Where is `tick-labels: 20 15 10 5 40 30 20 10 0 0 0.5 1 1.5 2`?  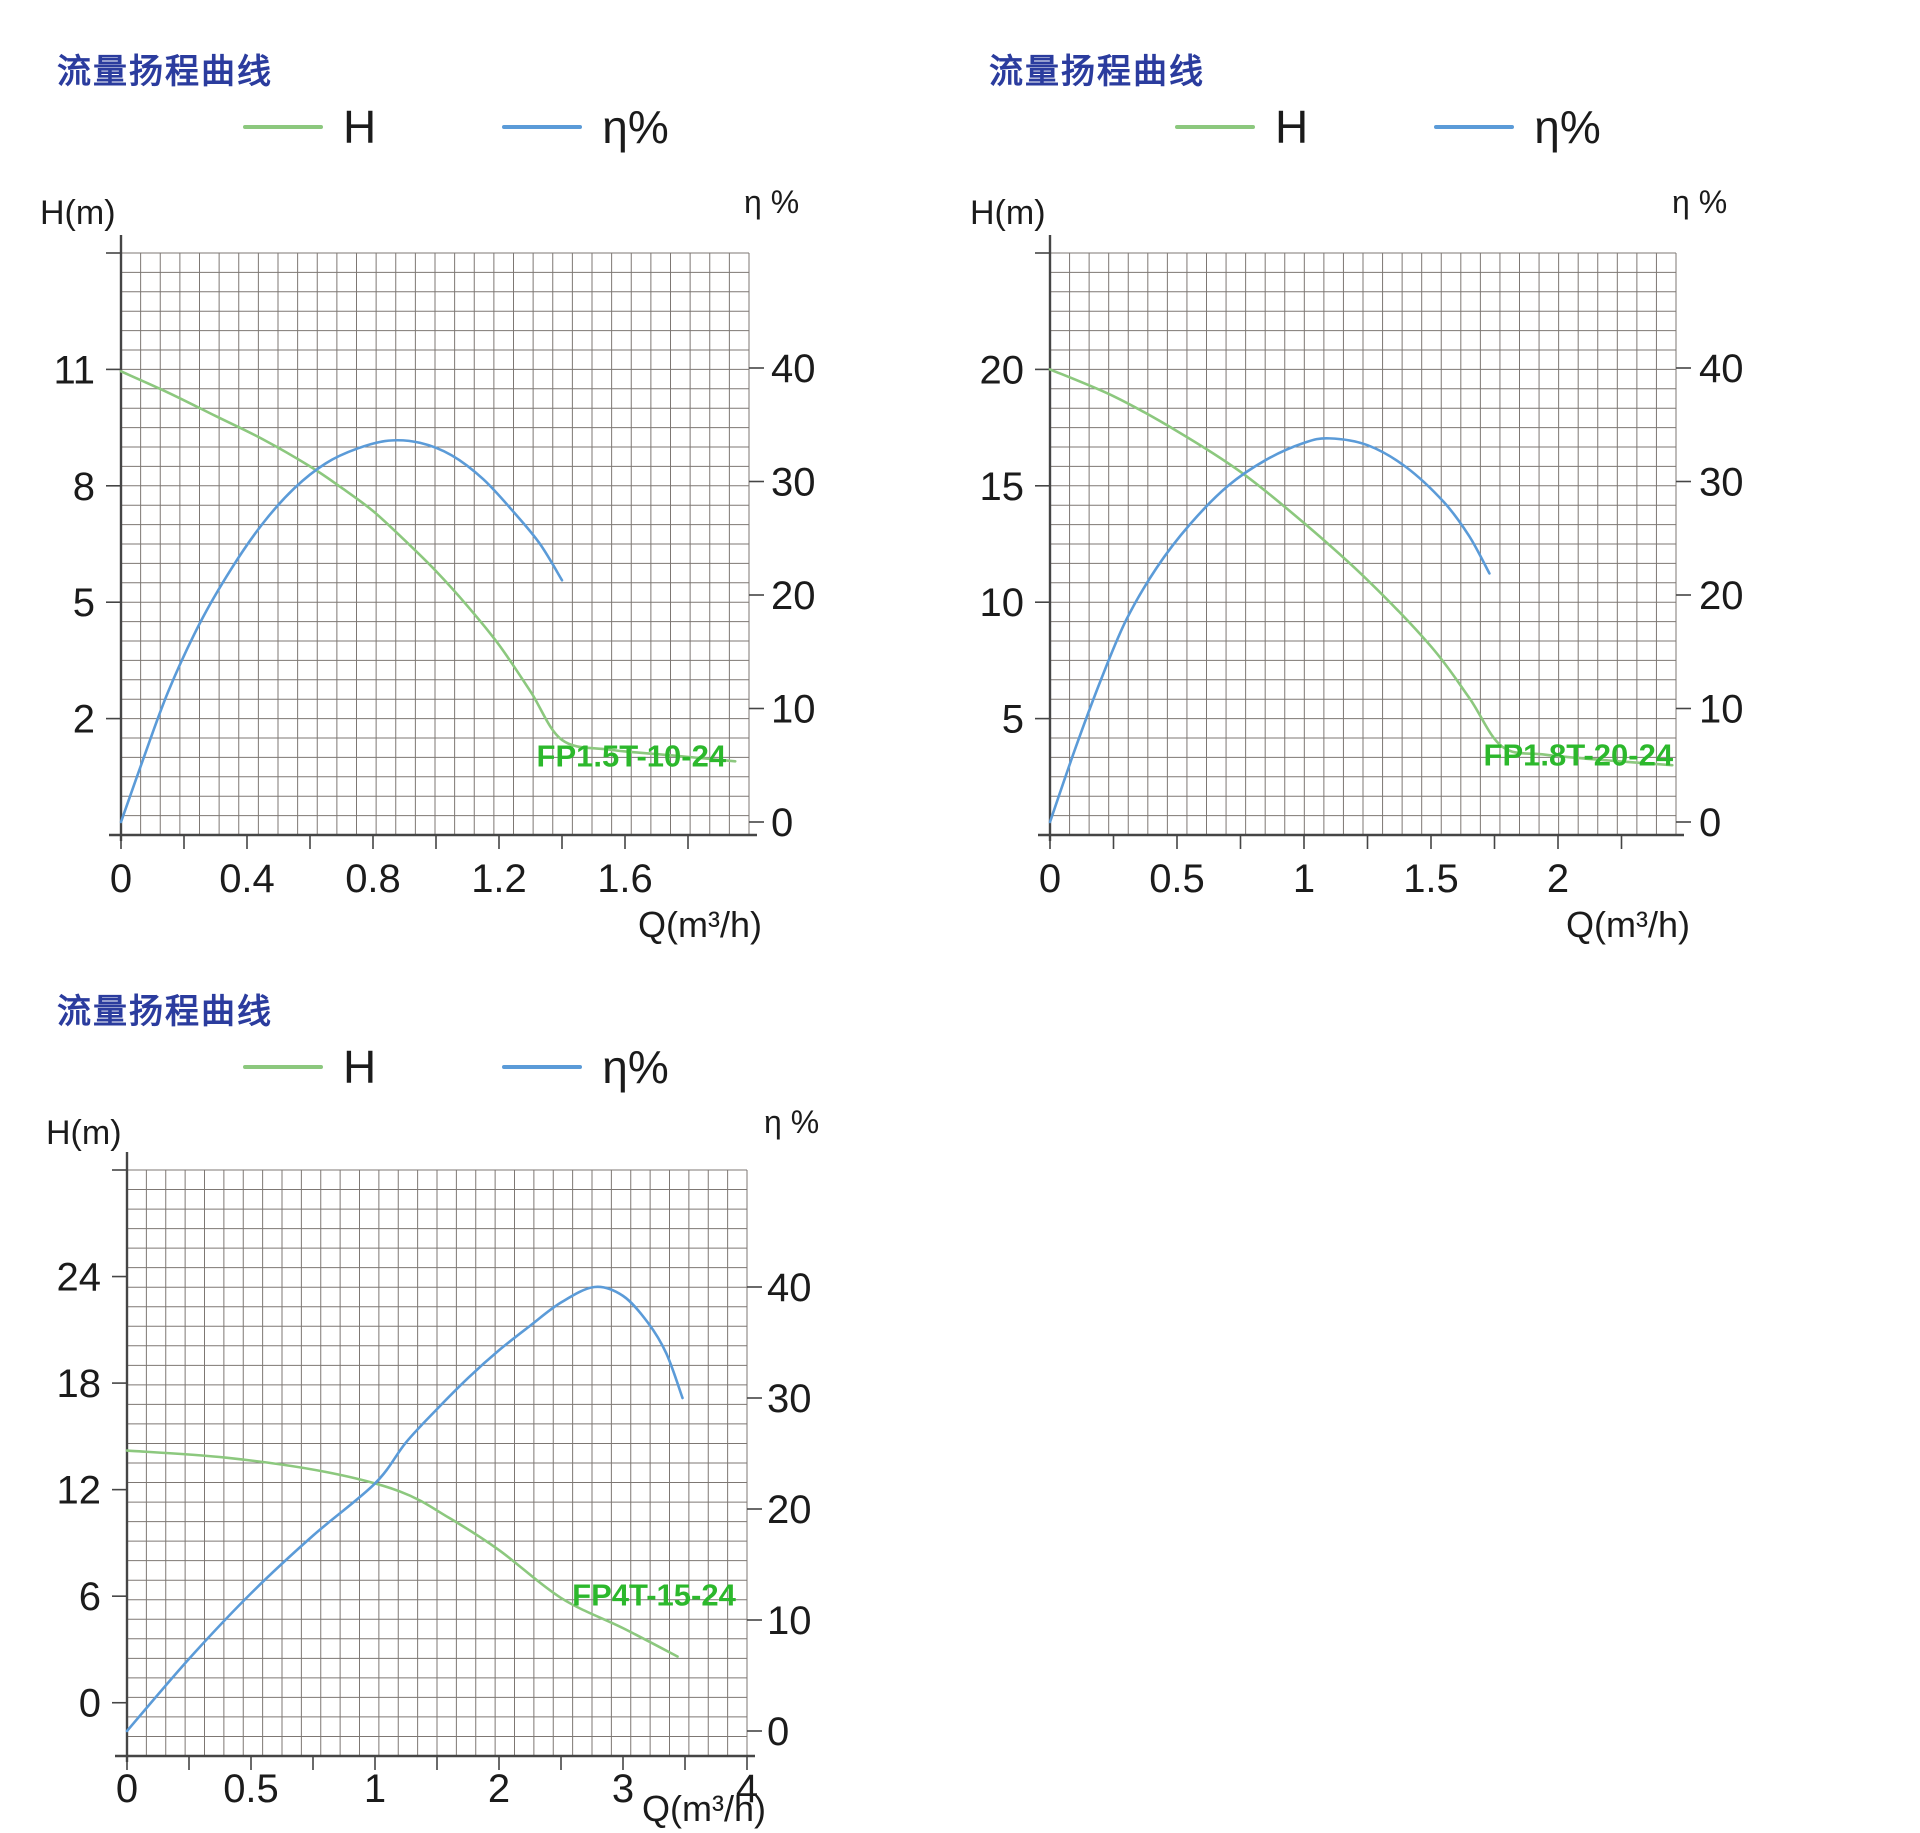 tick-labels: 20 15 10 5 40 30 20 10 0 0 0.5 1 1.5 2 is located at coordinates (1362, 624).